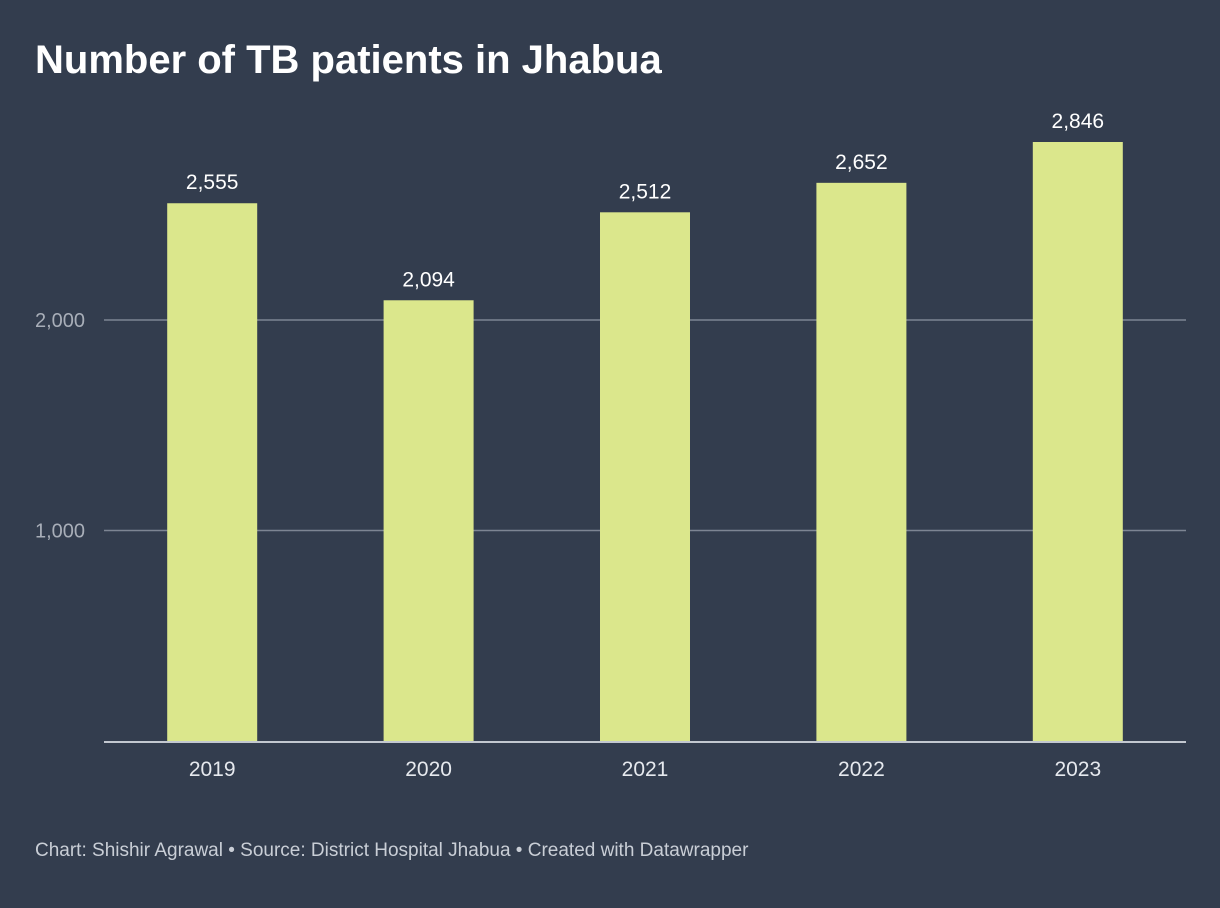 This screenshot has width=1220, height=908. Describe the element at coordinates (645, 769) in the screenshot. I see `x-tick-label-2021: 2021` at that location.